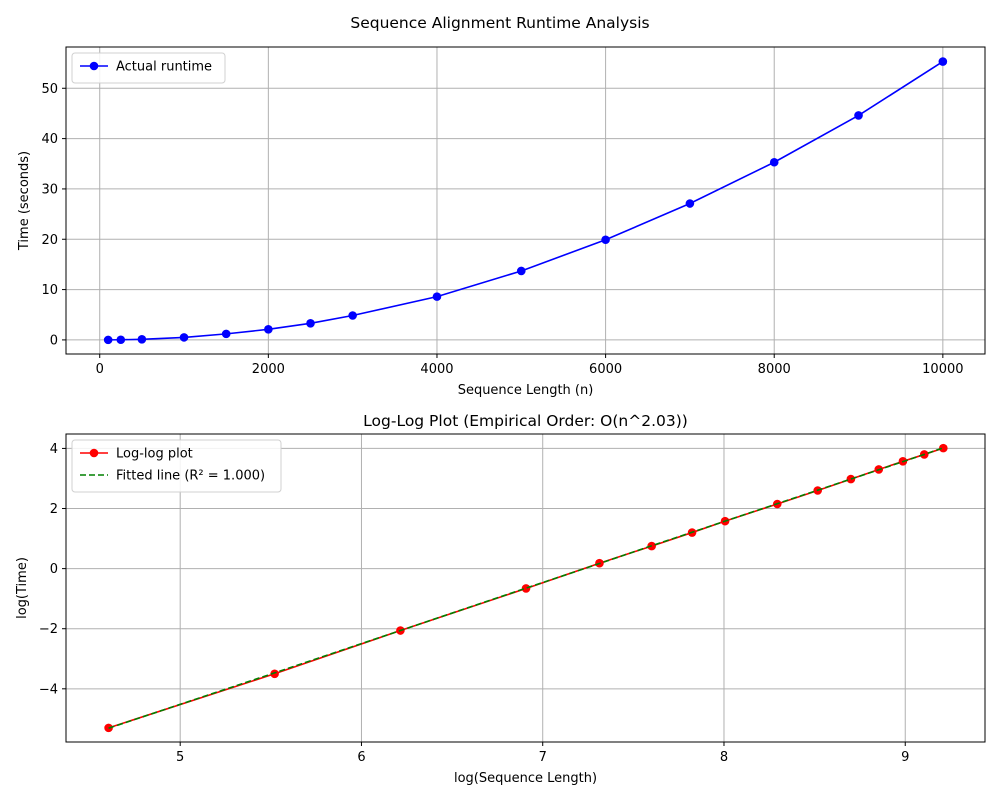  I want to click on legend-label: Fitted line (R² = 1.000), so click(190, 476).